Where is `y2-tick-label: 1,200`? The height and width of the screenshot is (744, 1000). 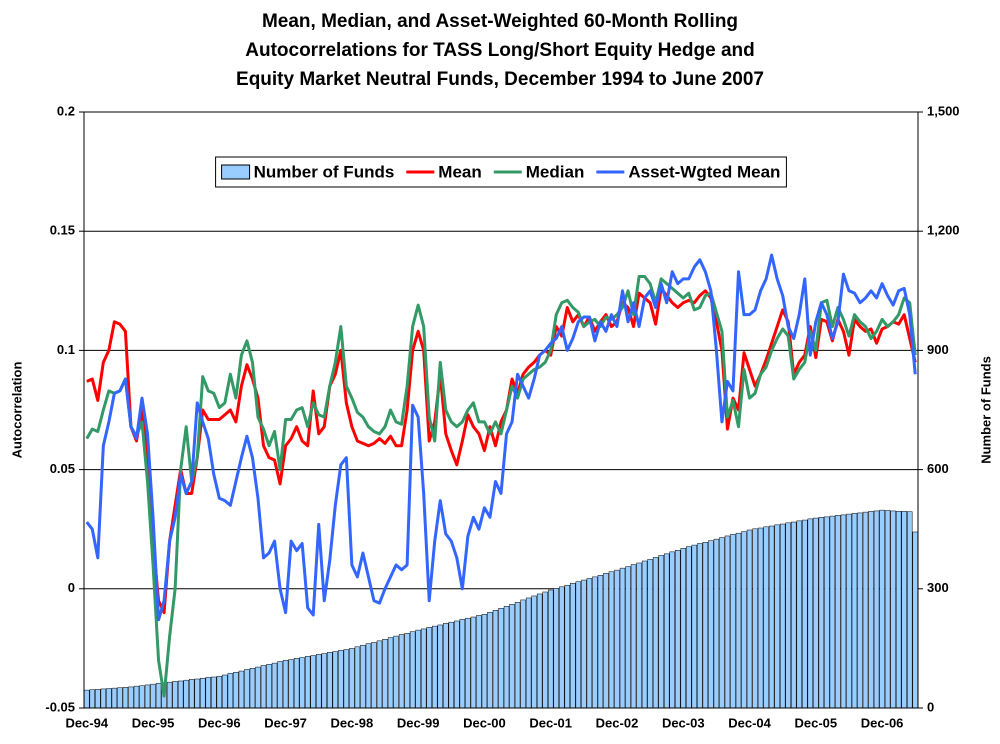
y2-tick-label: 1,200 is located at coordinates (943, 230).